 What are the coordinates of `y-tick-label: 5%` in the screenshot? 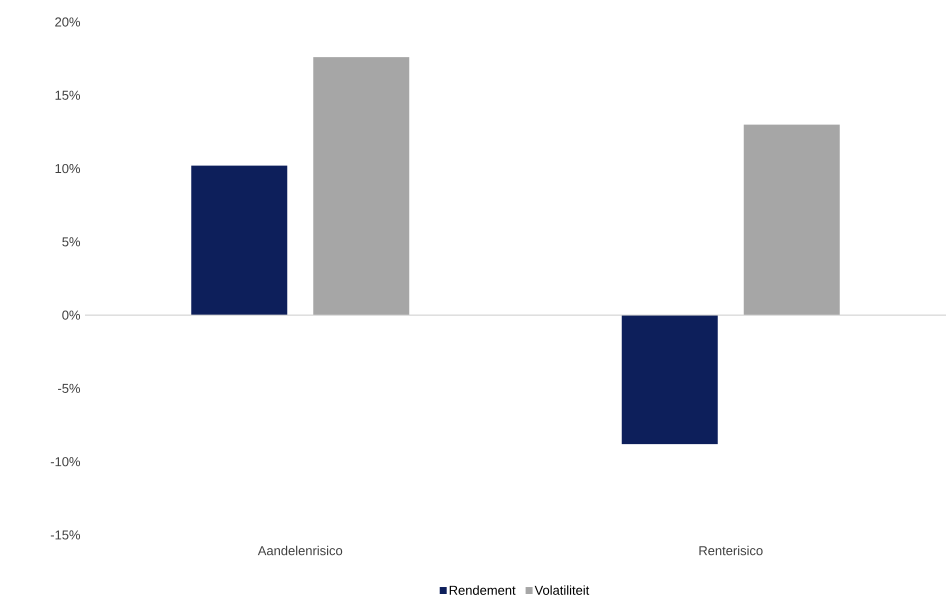 It's located at (71, 241).